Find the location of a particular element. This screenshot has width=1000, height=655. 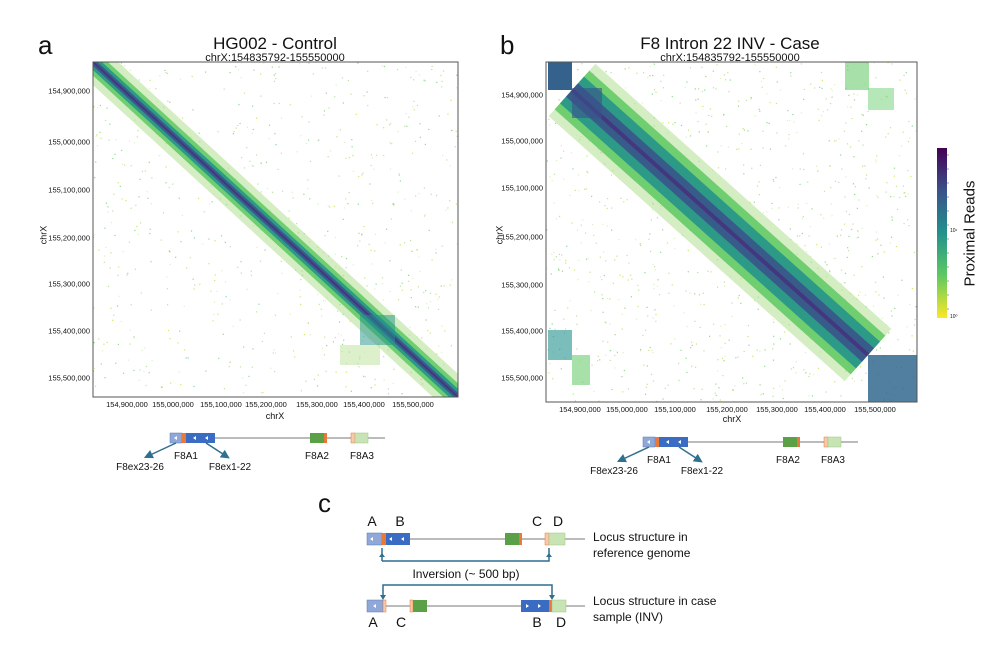

arrow-right-icon is located at coordinates (527, 606).